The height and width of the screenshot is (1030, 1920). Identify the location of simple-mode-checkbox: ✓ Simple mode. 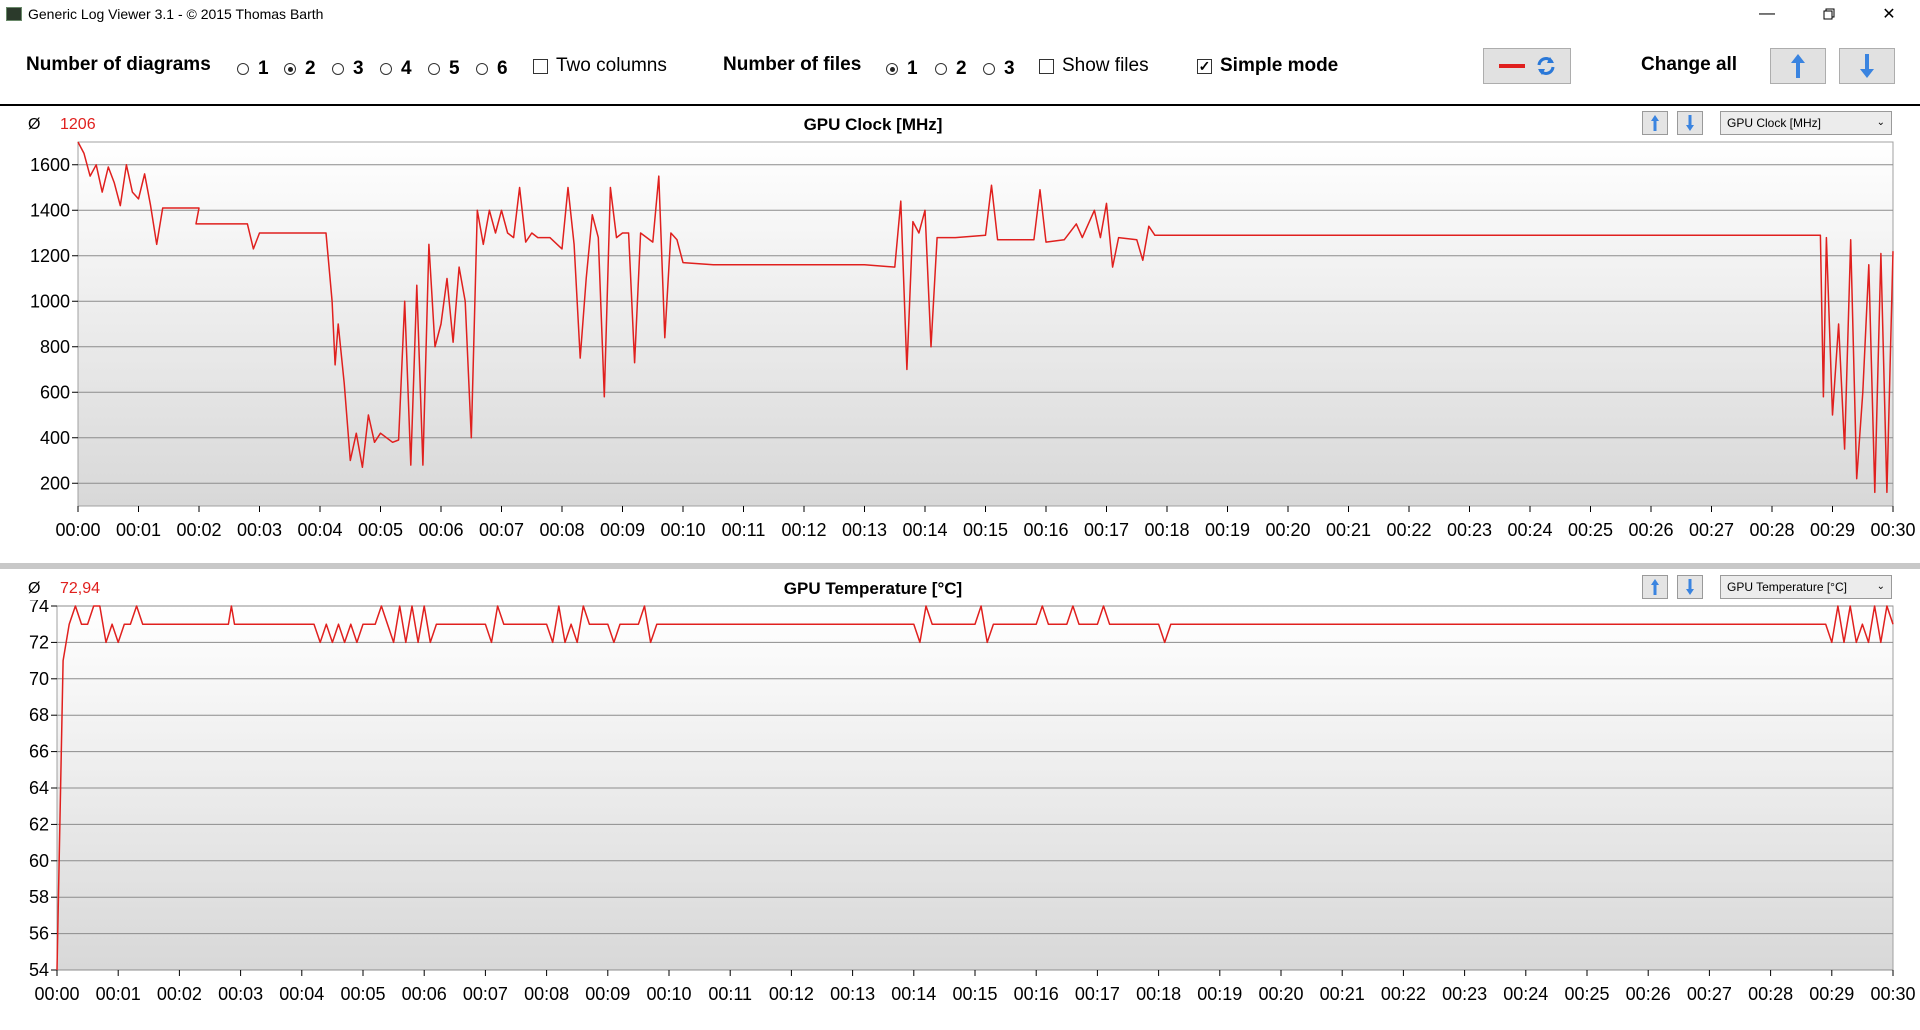
(1268, 65).